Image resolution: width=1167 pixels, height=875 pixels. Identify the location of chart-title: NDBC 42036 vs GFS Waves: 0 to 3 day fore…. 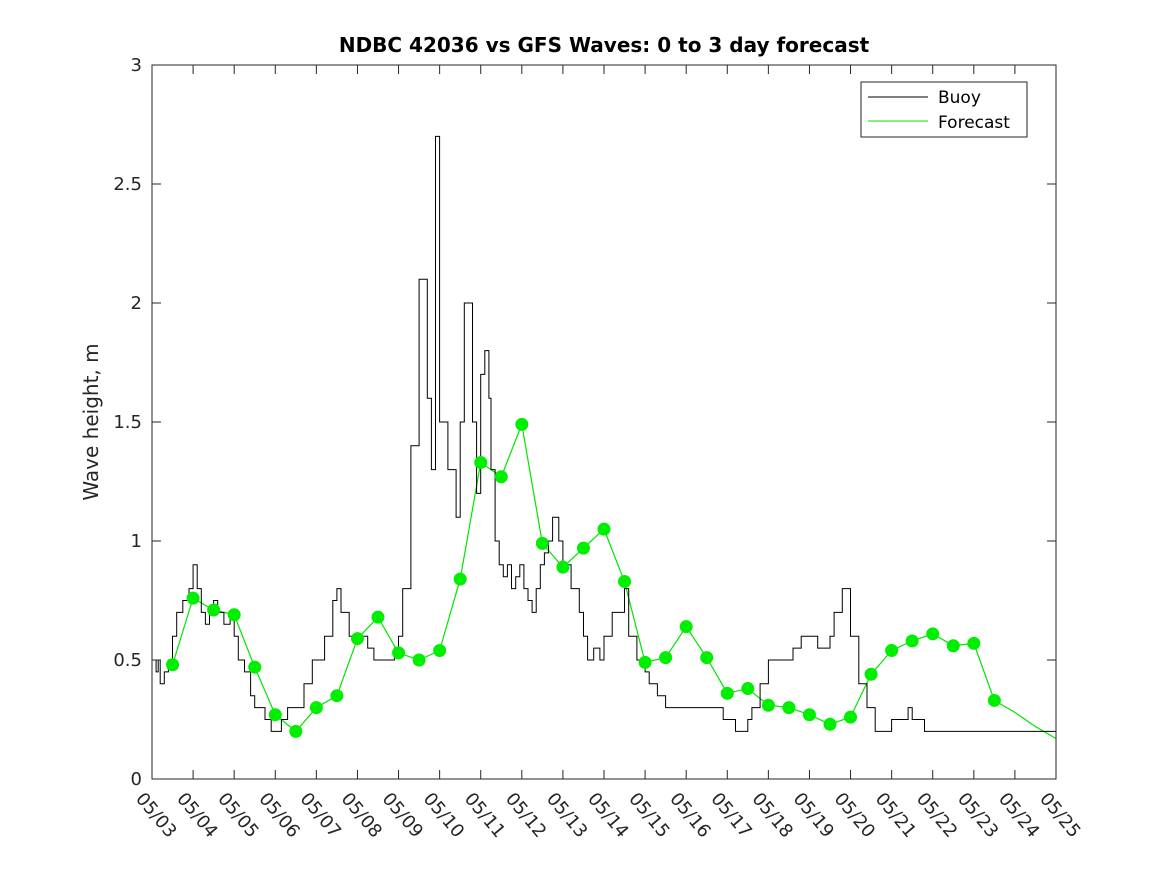
(604, 45).